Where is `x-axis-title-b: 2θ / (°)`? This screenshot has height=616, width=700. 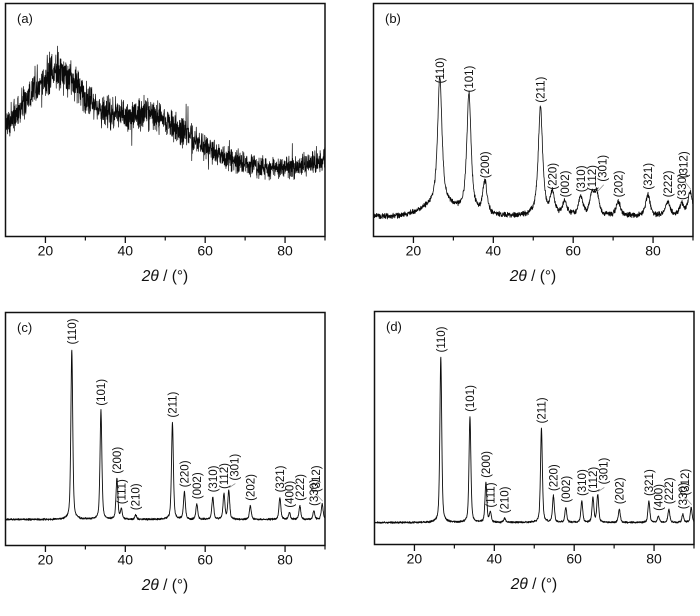
x-axis-title-b: 2θ / (°) is located at coordinates (533, 277).